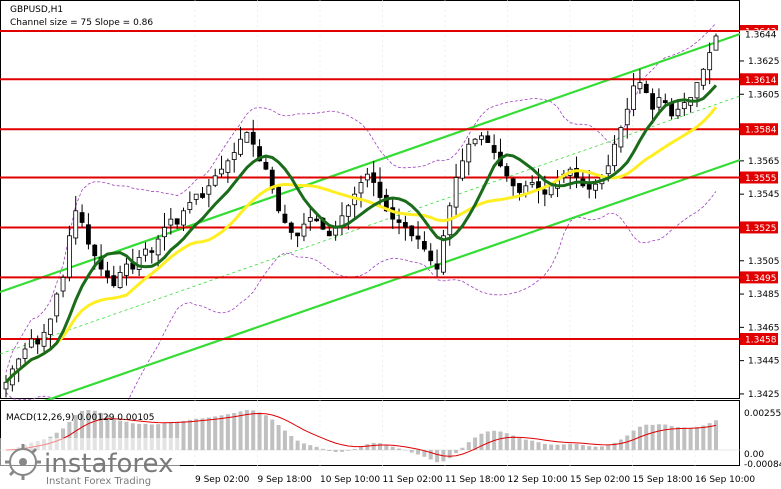  What do you see at coordinates (764, 262) in the screenshot?
I see `y-tick-label: 1.3505` at bounding box center [764, 262].